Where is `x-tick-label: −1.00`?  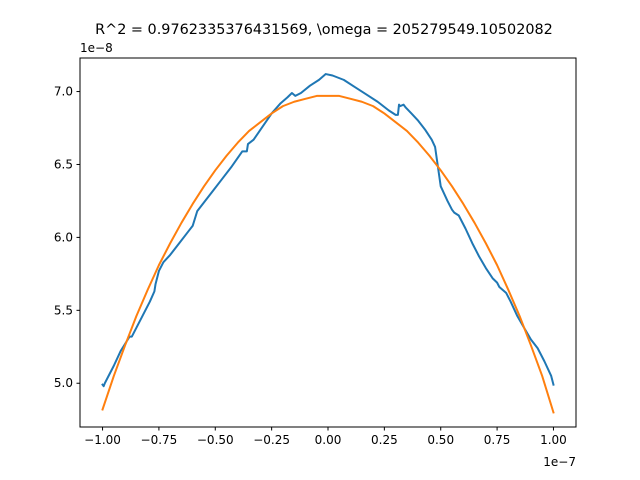 x-tick-label: −1.00 is located at coordinates (102, 440).